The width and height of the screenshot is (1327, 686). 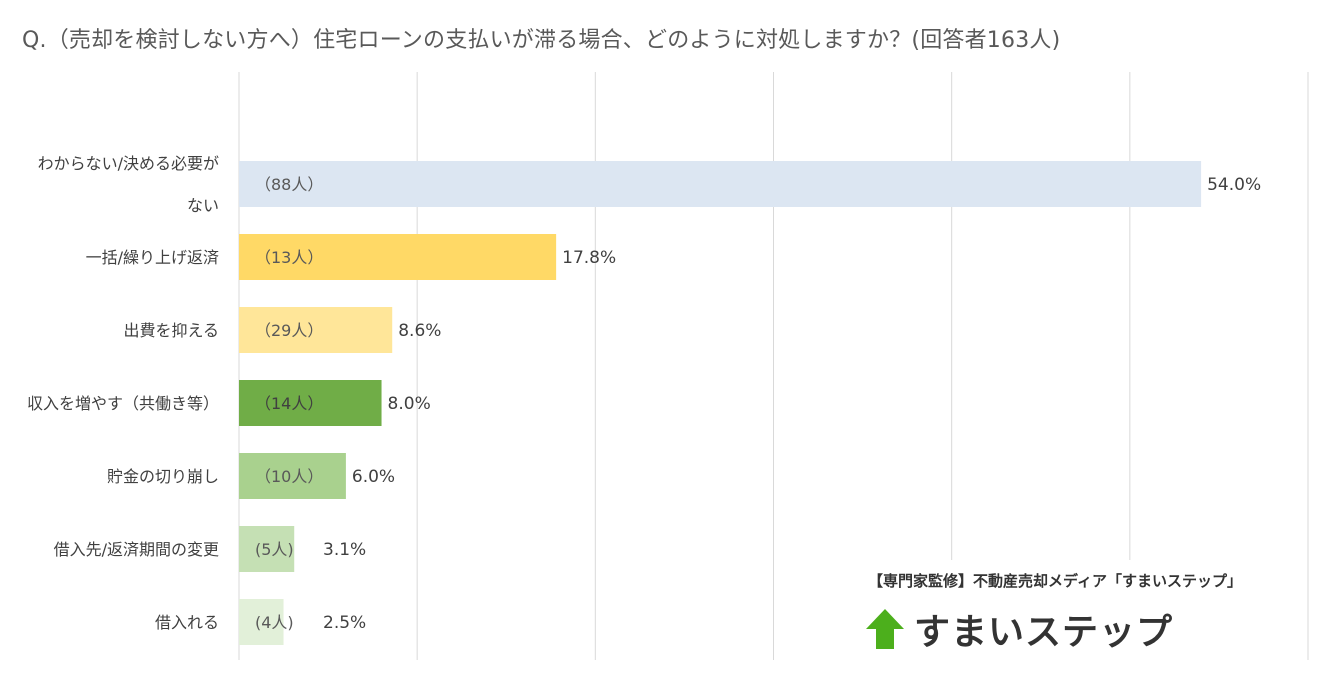 I want to click on value-label: 3.1%, so click(x=344, y=550).